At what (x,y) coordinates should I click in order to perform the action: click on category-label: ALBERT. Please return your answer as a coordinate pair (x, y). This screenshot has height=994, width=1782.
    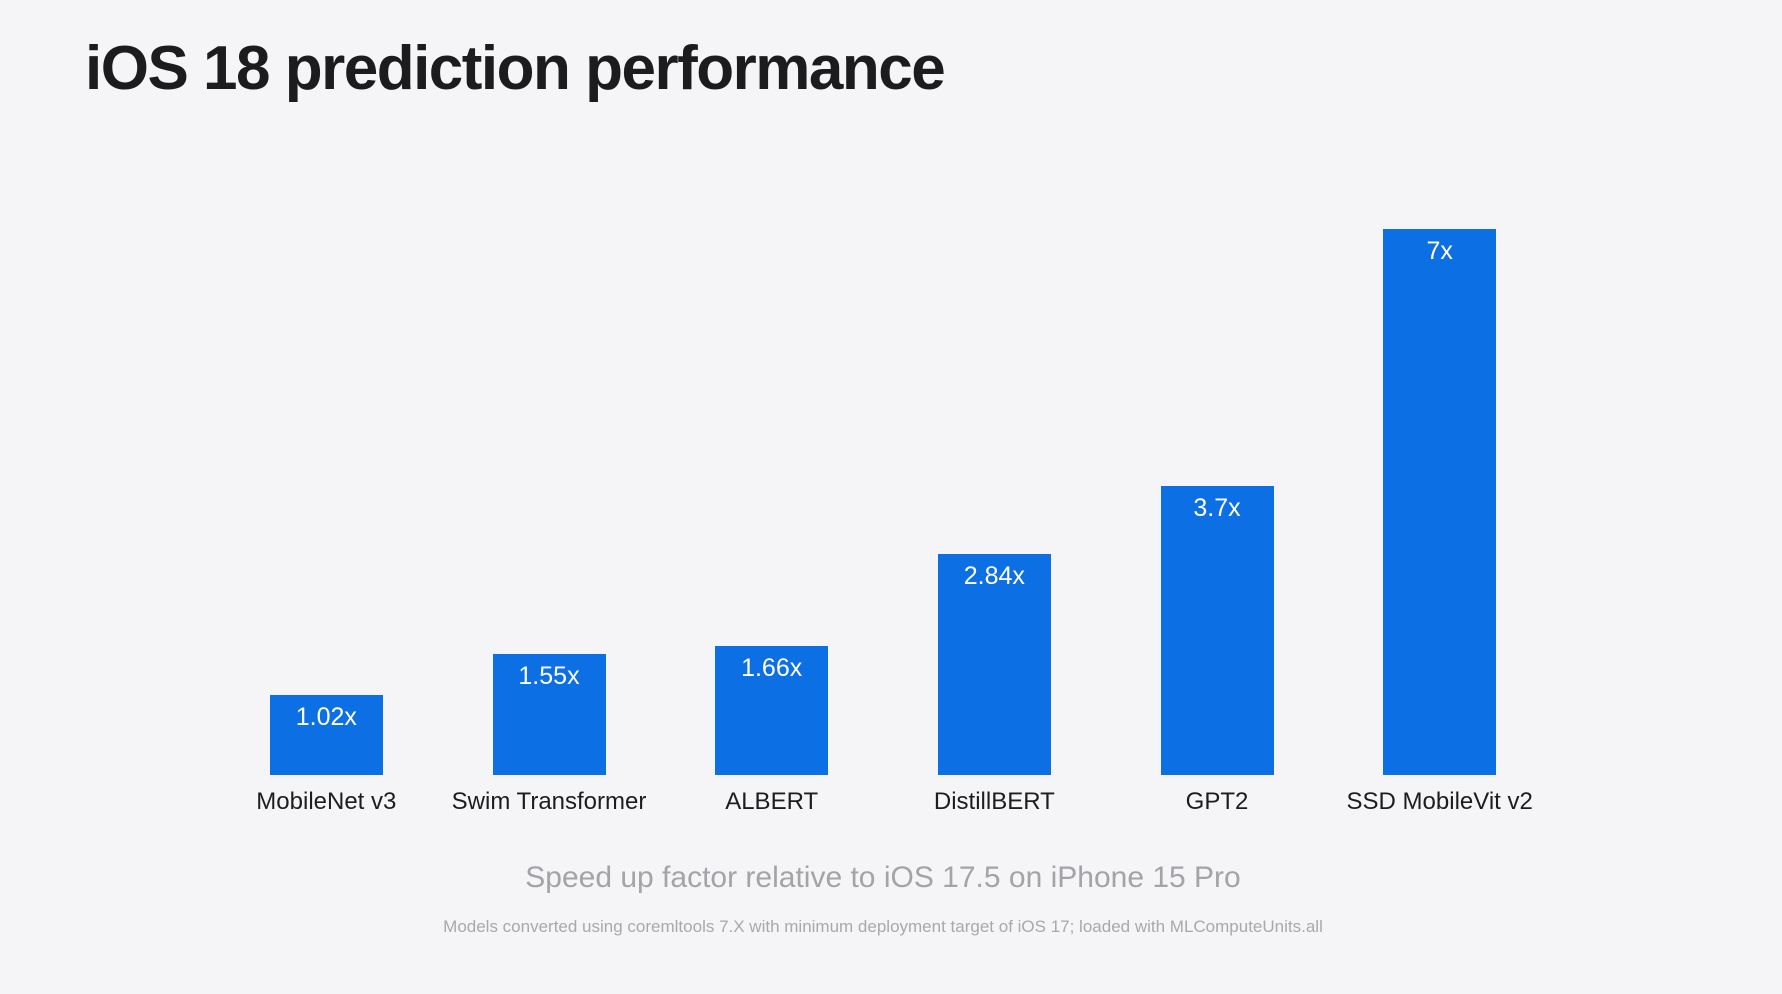
    Looking at the image, I should click on (772, 801).